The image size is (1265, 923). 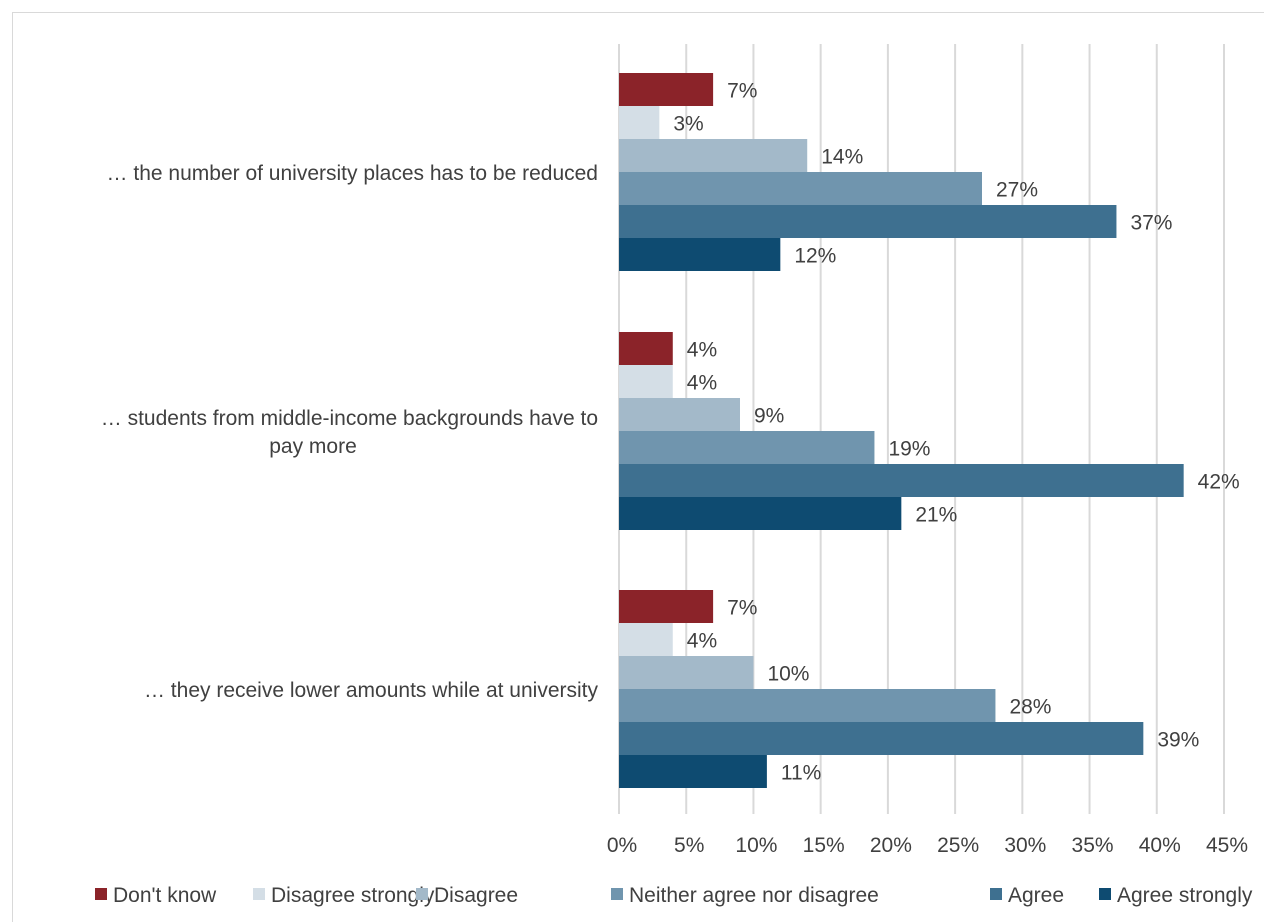 What do you see at coordinates (927, 845) in the screenshot?
I see `x-tick-labels: 0% 5% 10% 15% 20% 25% 30% 35% 40% 45%` at bounding box center [927, 845].